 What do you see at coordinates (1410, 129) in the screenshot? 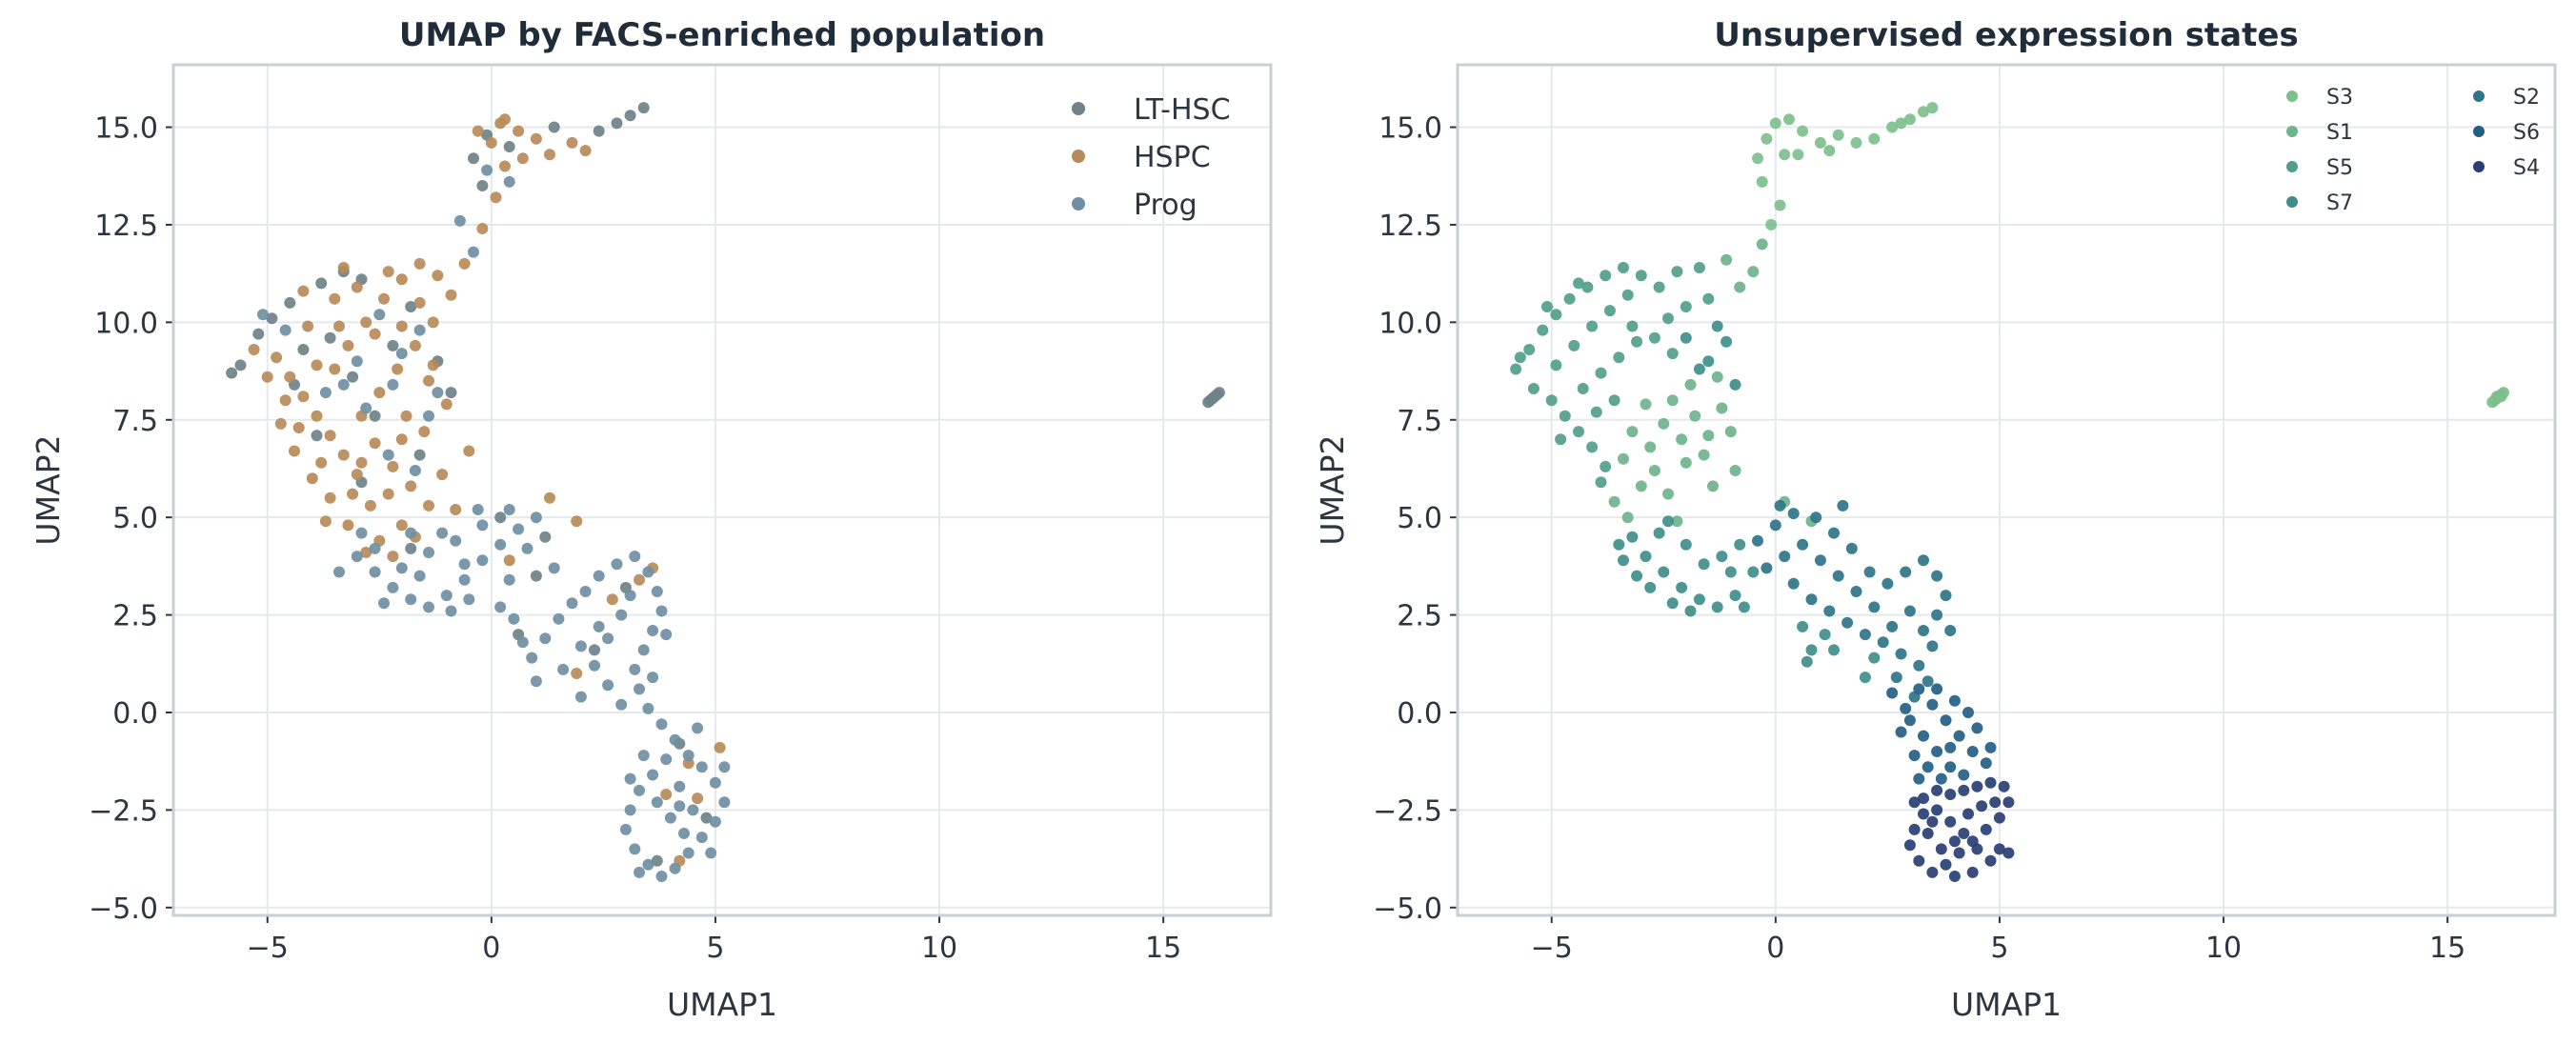
I see `y-tick-label: 15.0` at bounding box center [1410, 129].